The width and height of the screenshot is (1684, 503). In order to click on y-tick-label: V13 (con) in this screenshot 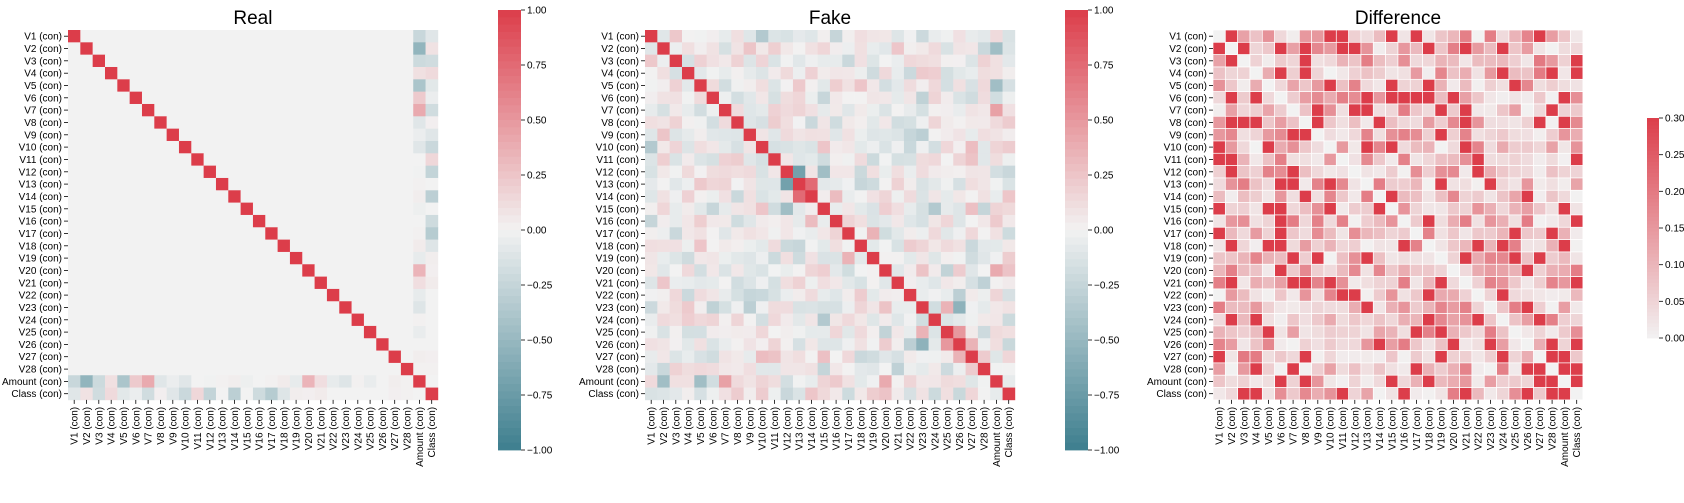, I will do `click(1185, 185)`.